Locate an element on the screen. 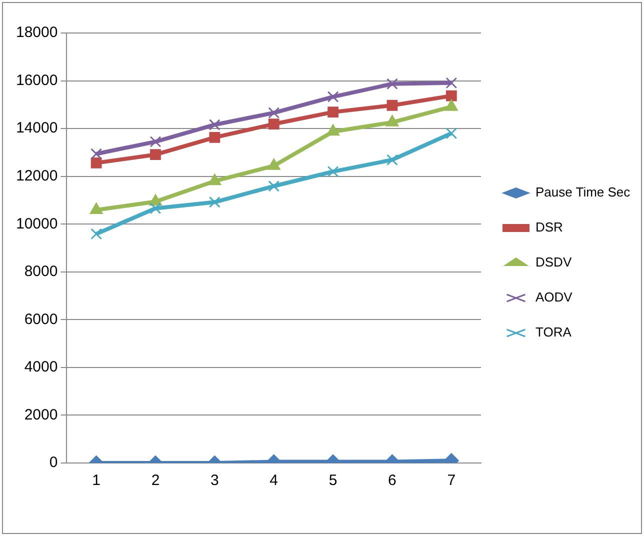  y-tick-label: 18000 is located at coordinates (37, 33).